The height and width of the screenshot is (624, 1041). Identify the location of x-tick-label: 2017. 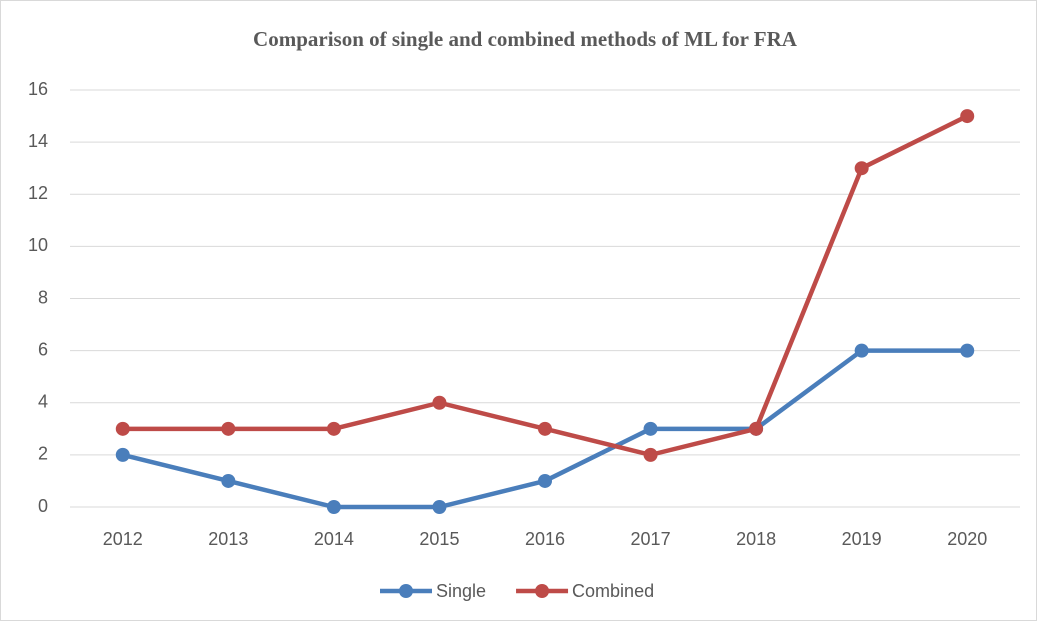
(651, 539).